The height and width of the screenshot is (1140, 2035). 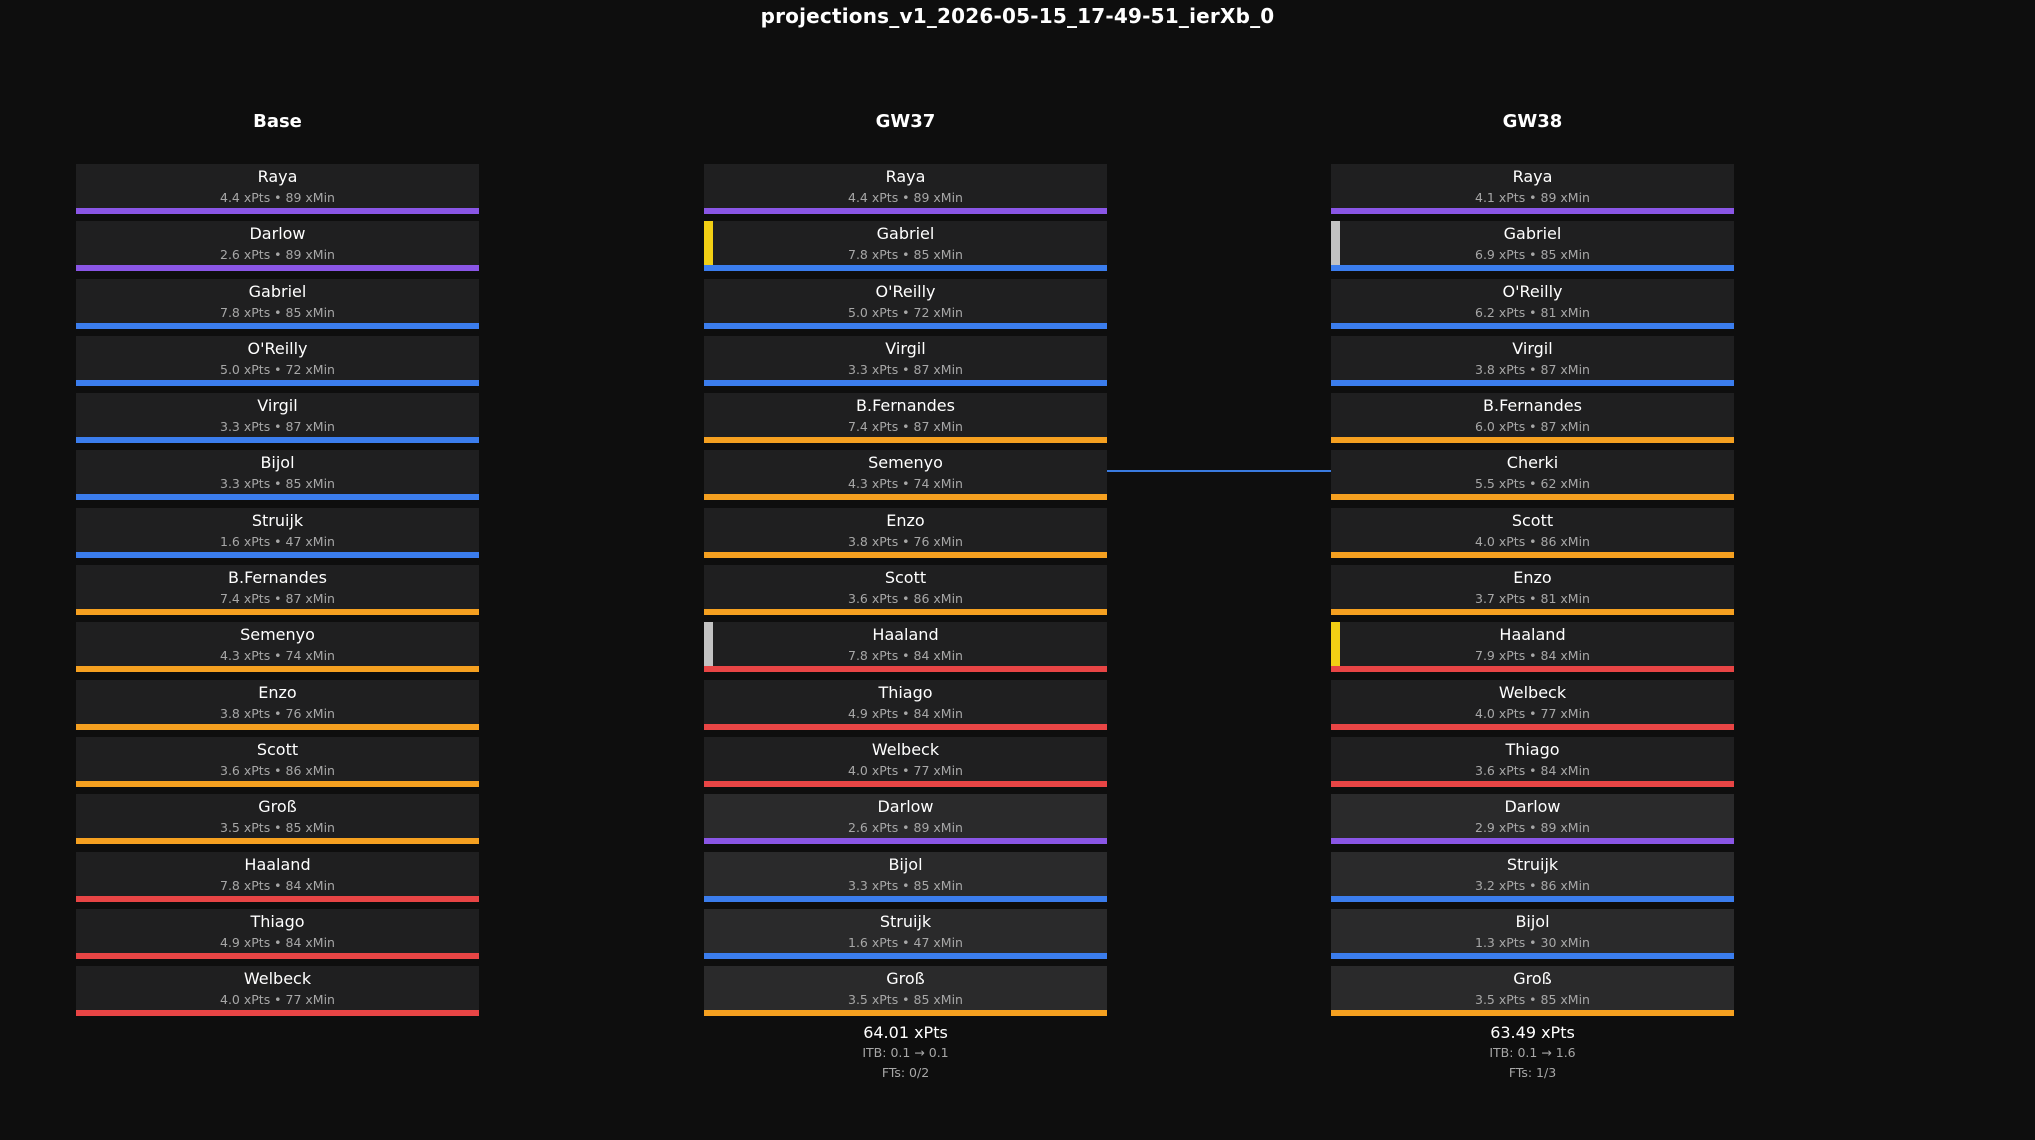 What do you see at coordinates (905, 291) in the screenshot?
I see `player-name: O'Reilly` at bounding box center [905, 291].